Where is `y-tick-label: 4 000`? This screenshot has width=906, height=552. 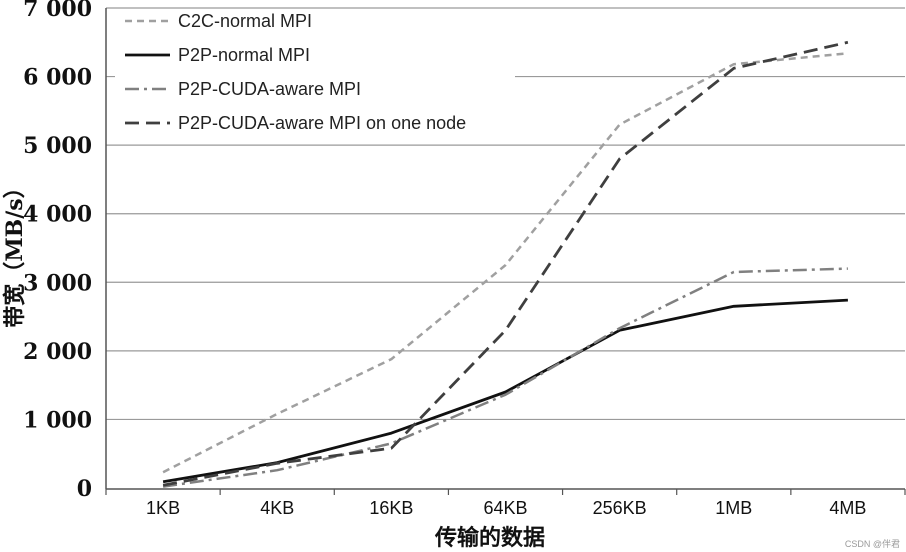
y-tick-label: 4 000 is located at coordinates (57, 215).